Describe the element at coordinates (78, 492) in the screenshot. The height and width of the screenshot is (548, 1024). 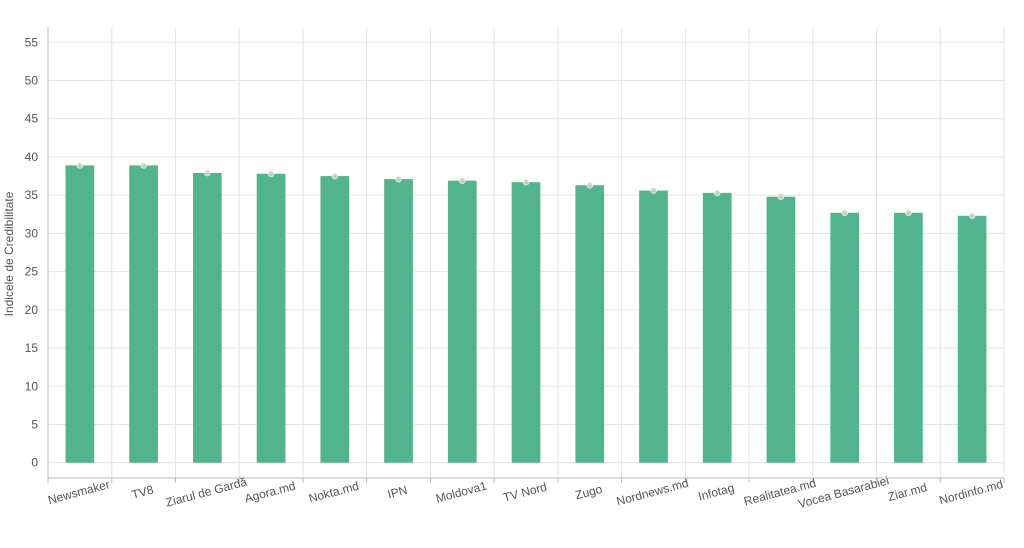
I see `x-tick-label-0: Newsmaker` at that location.